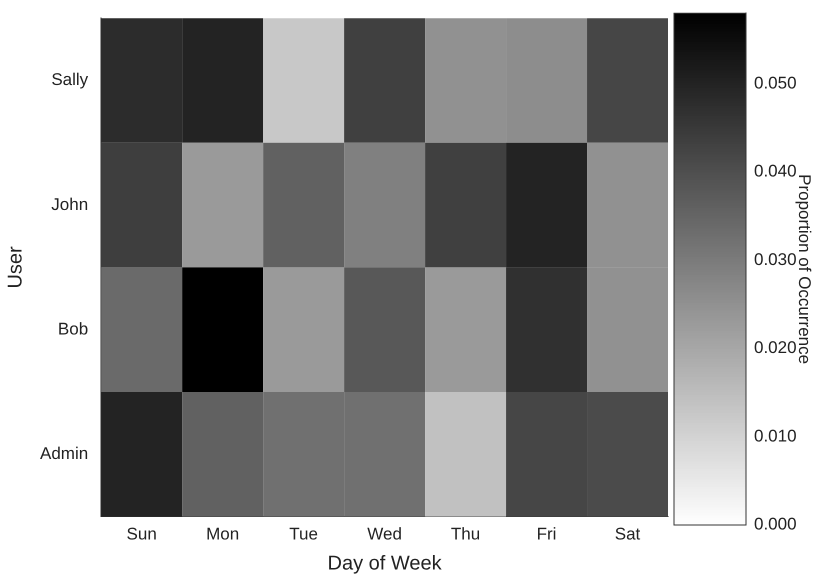  What do you see at coordinates (70, 80) in the screenshot?
I see `y-tick-label: Sally` at bounding box center [70, 80].